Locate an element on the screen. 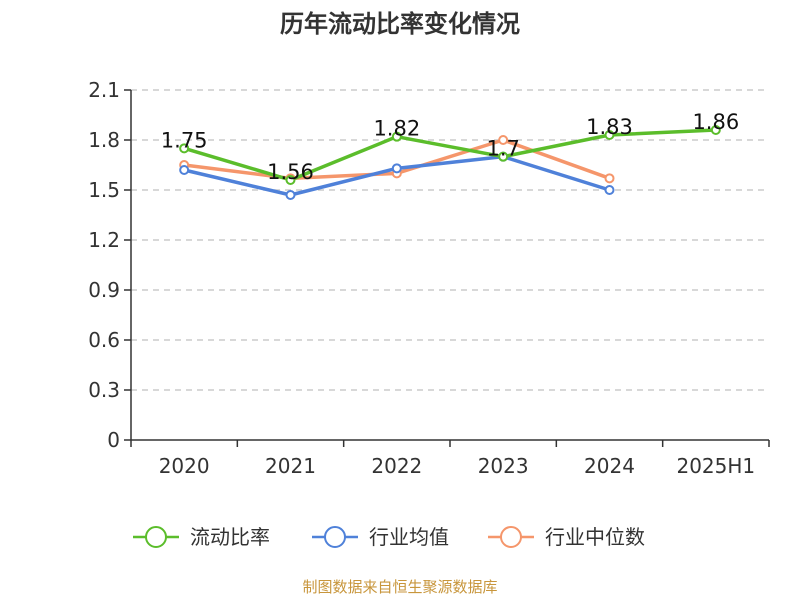 This screenshot has width=800, height=600. x-axis-ticks: 2020 2021 2022 2023 2024 2025H1 is located at coordinates (450, 459).